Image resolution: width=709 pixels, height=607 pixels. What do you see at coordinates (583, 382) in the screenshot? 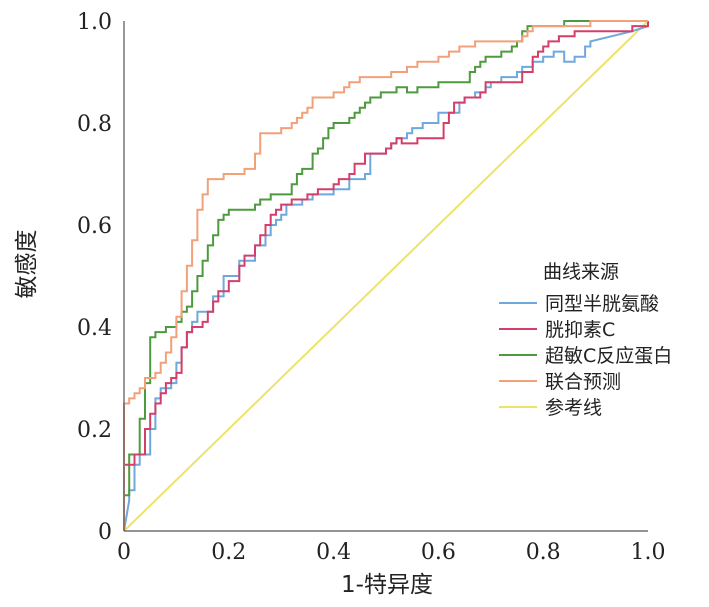
I see `legend-label: 联合预测` at bounding box center [583, 382].